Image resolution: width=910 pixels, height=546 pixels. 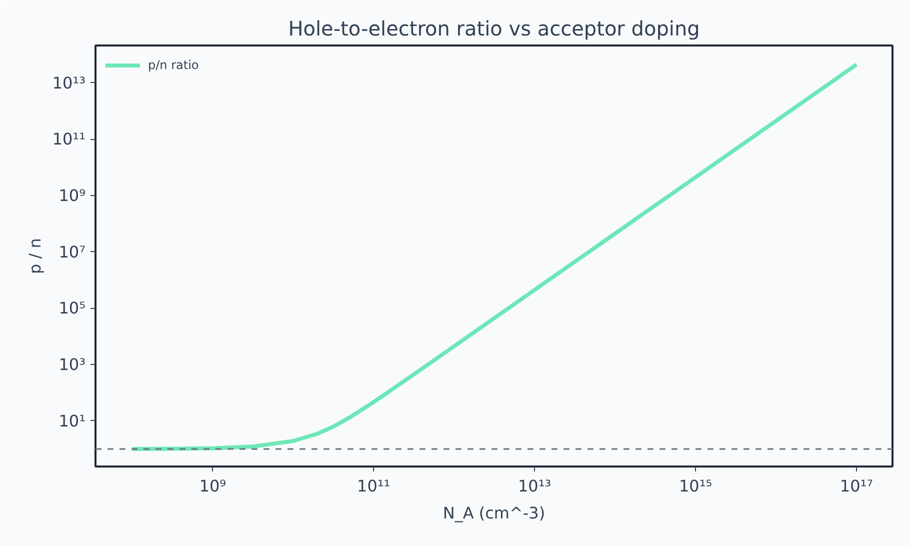 I want to click on x-tick-label: 10⁹, so click(x=212, y=486).